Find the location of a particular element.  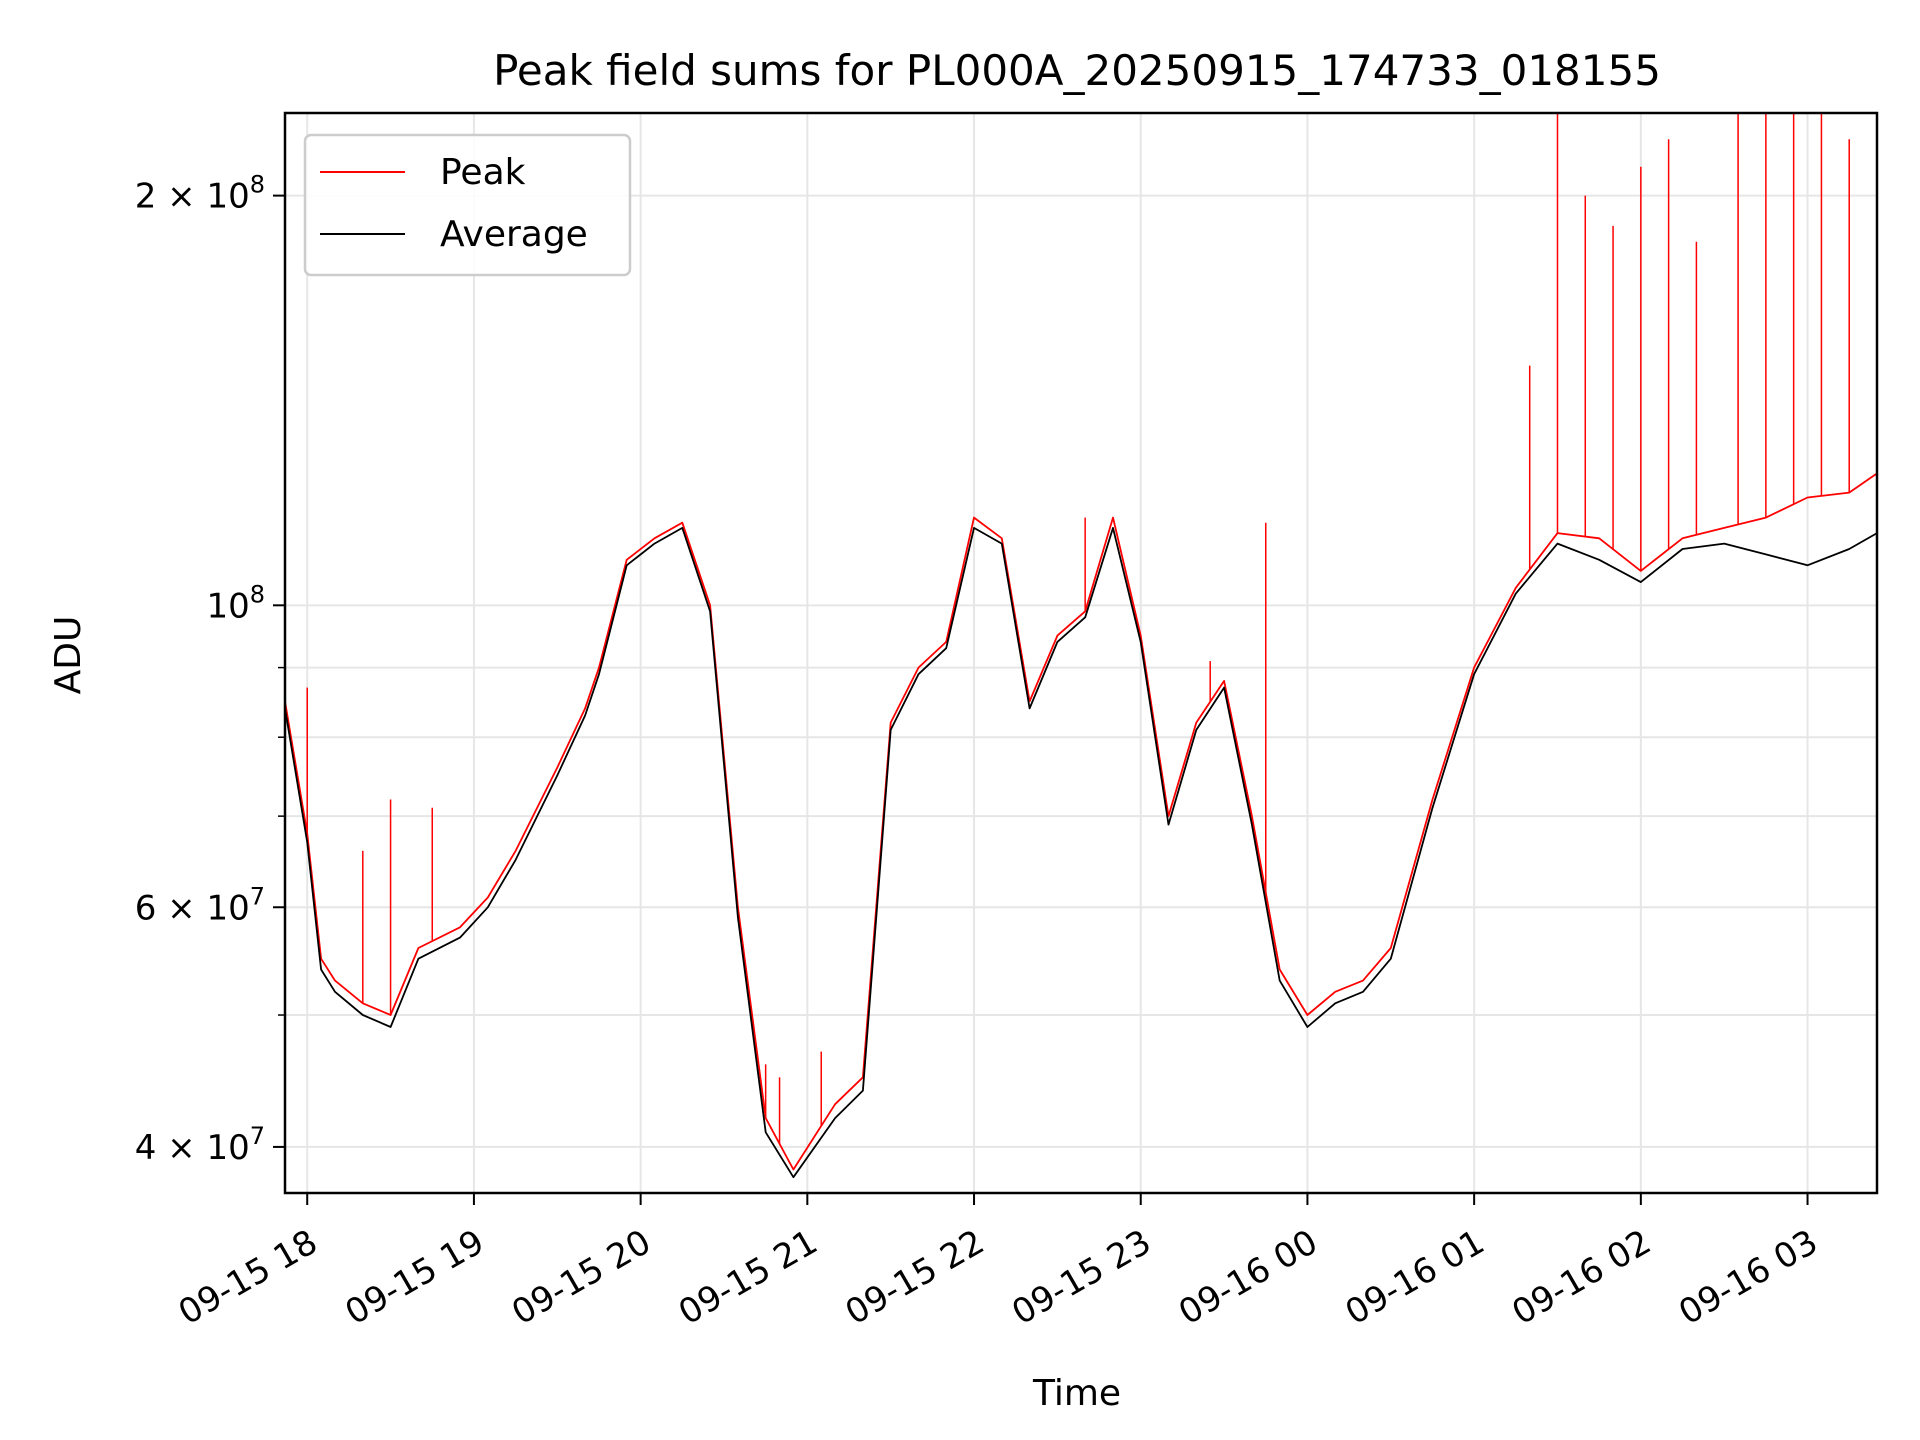

y-tick-label: 6 × 107 is located at coordinates (200, 905).